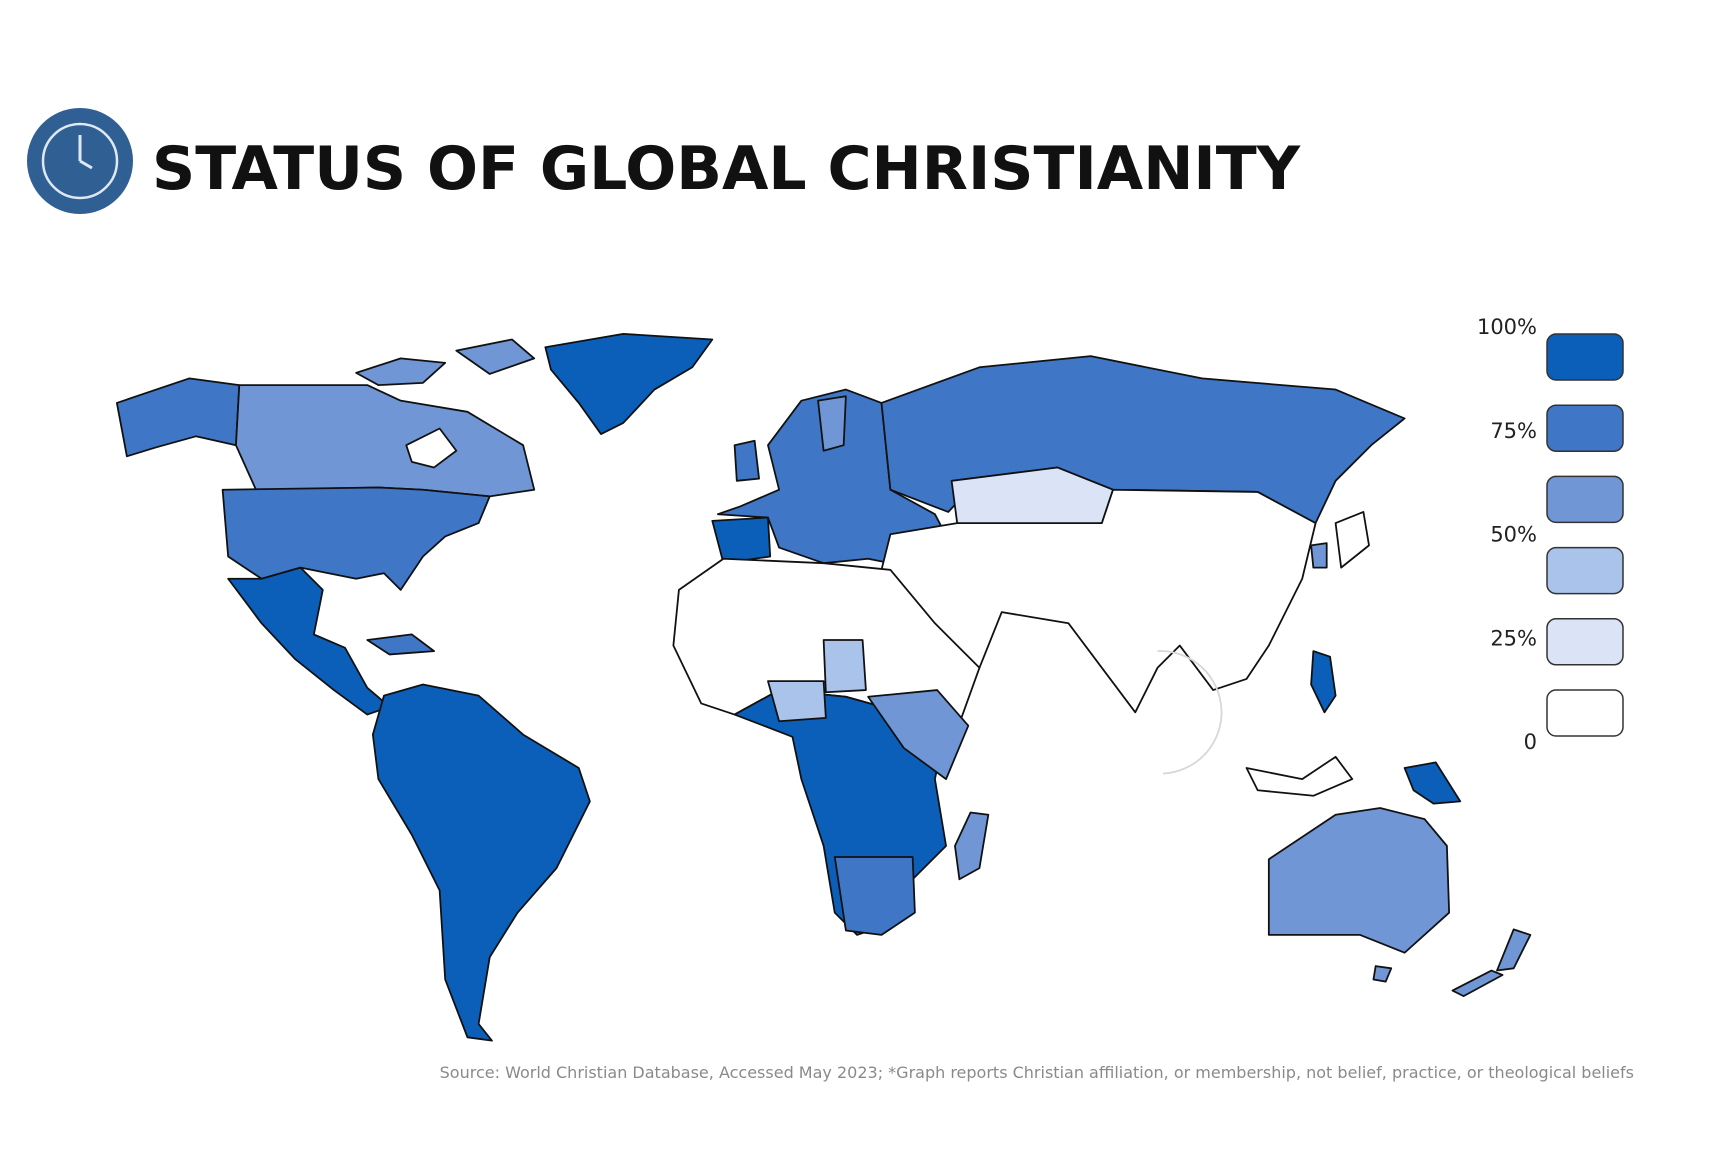 The image size is (1736, 1158). What do you see at coordinates (1513, 535) in the screenshot?
I see `legend-label: 50%` at bounding box center [1513, 535].